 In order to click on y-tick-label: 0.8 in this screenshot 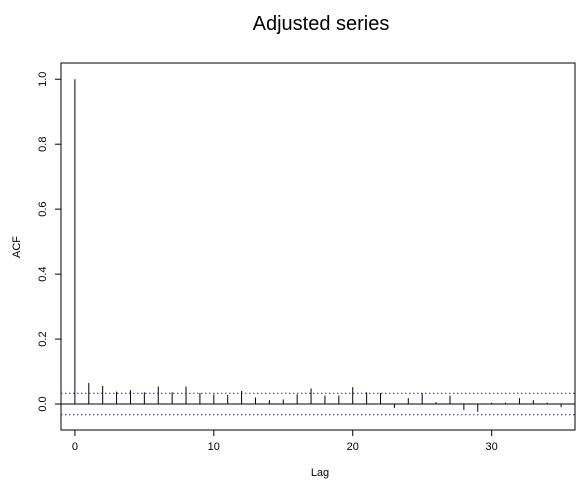, I will do `click(43, 144)`.